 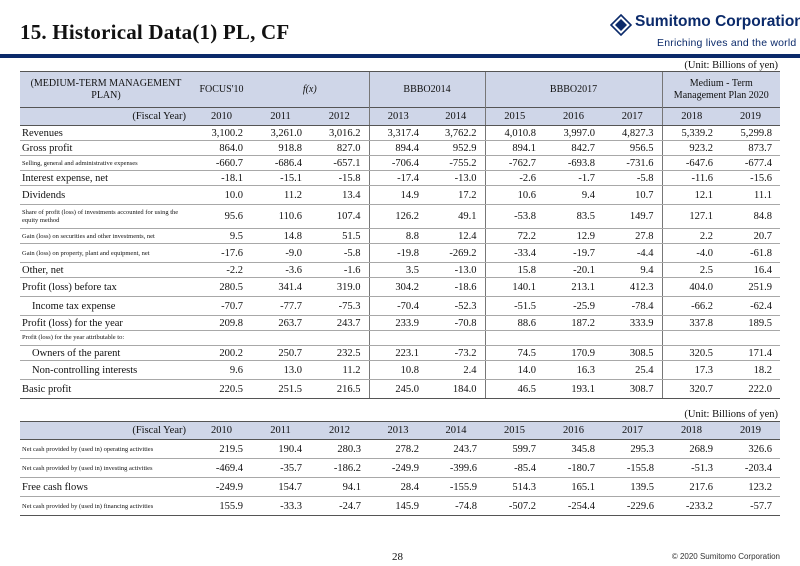 What do you see at coordinates (340, 389) in the screenshot?
I see `value-cell: 216.5` at bounding box center [340, 389].